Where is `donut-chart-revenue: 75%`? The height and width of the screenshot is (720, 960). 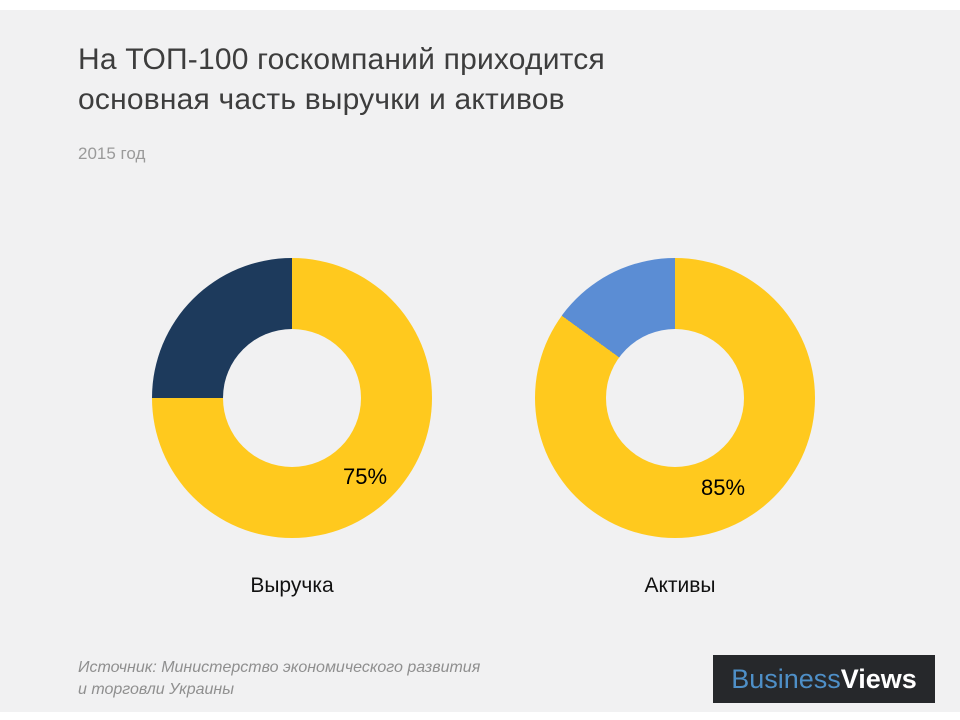 donut-chart-revenue: 75% is located at coordinates (292, 398).